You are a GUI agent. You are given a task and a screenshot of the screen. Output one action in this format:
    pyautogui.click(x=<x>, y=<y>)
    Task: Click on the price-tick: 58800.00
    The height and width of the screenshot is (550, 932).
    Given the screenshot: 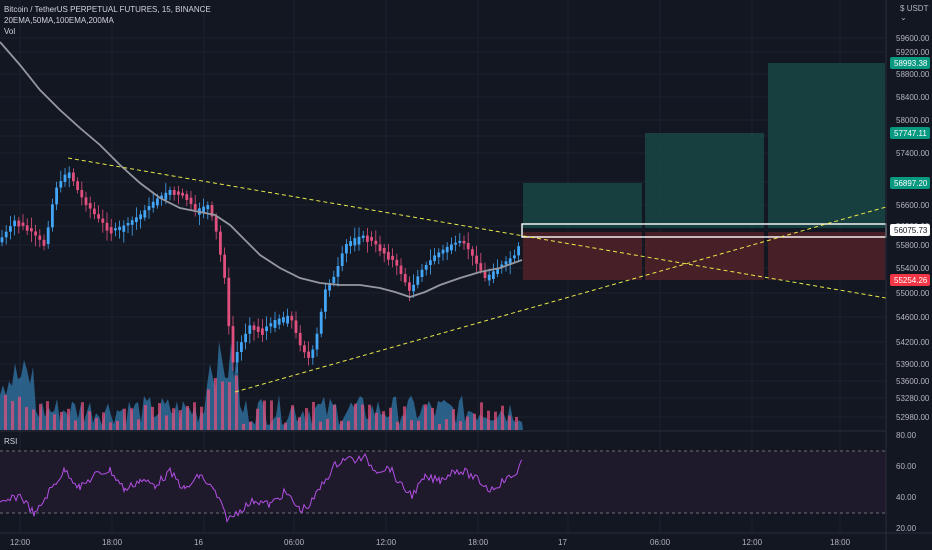 What is the action you would take?
    pyautogui.click(x=913, y=74)
    